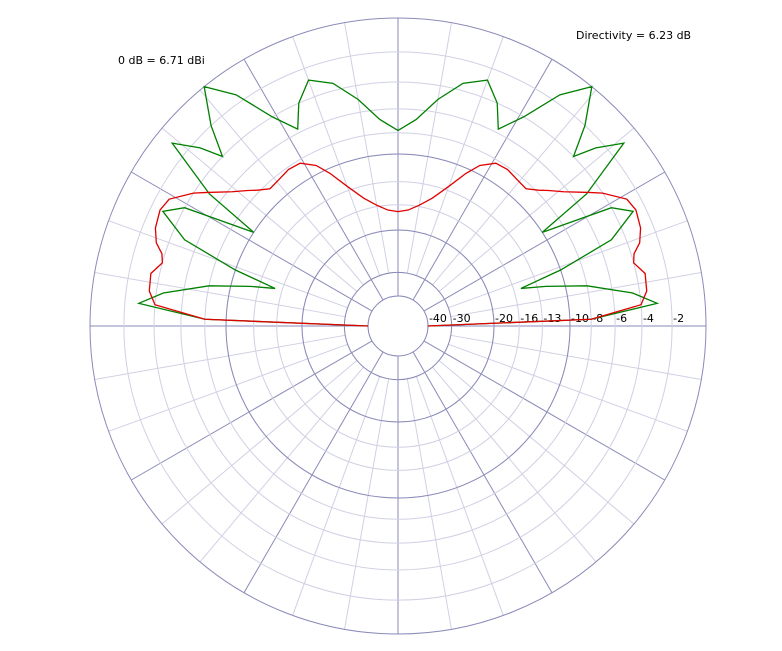 Image resolution: width=782 pixels, height=651 pixels. I want to click on r-tick-label: -6, so click(621, 318).